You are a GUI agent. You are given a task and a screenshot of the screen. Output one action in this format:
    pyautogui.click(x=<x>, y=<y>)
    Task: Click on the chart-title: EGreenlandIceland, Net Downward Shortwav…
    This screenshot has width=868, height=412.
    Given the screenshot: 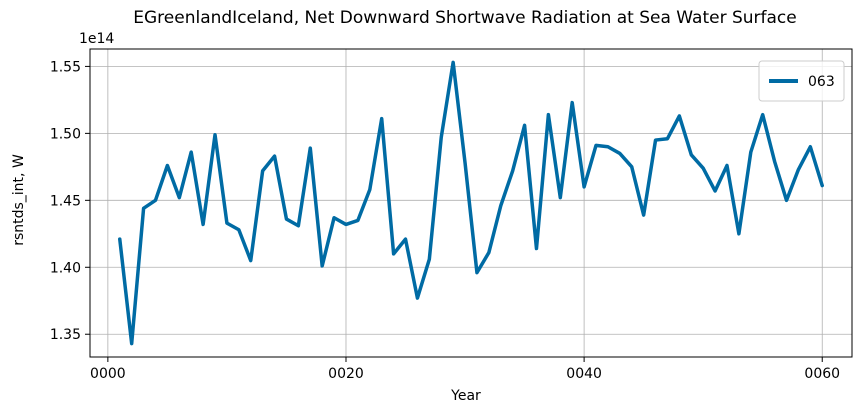 What is the action you would take?
    pyautogui.click(x=464, y=18)
    